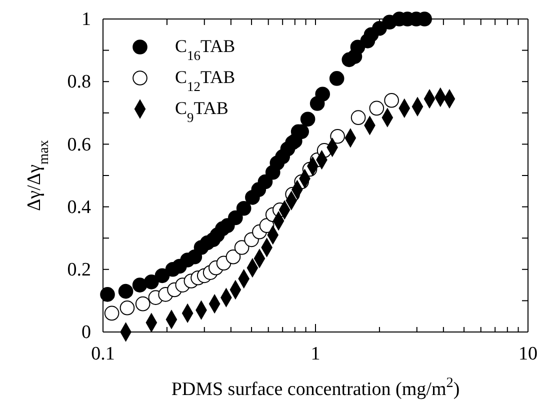 This screenshot has height=406, width=537. Describe the element at coordinates (86, 19) in the screenshot. I see `y-tick-label: 1` at that location.